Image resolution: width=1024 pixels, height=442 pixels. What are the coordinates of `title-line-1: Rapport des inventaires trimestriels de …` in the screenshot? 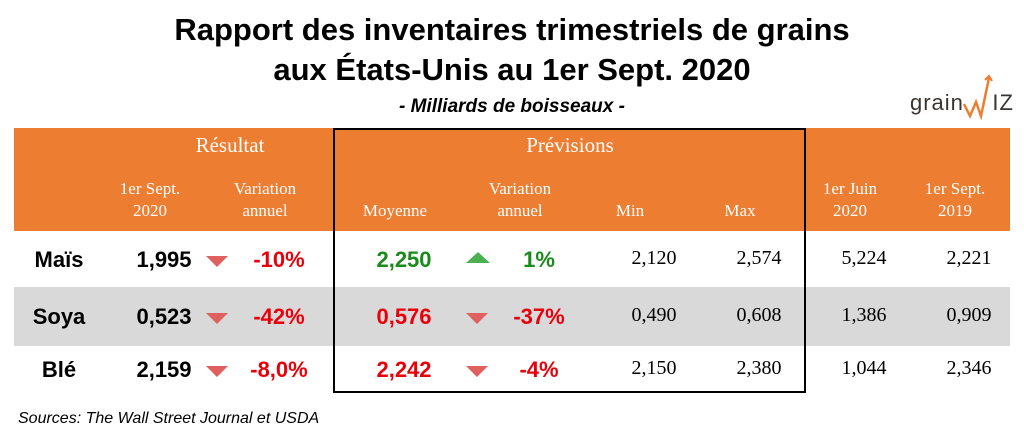 It's located at (512, 29).